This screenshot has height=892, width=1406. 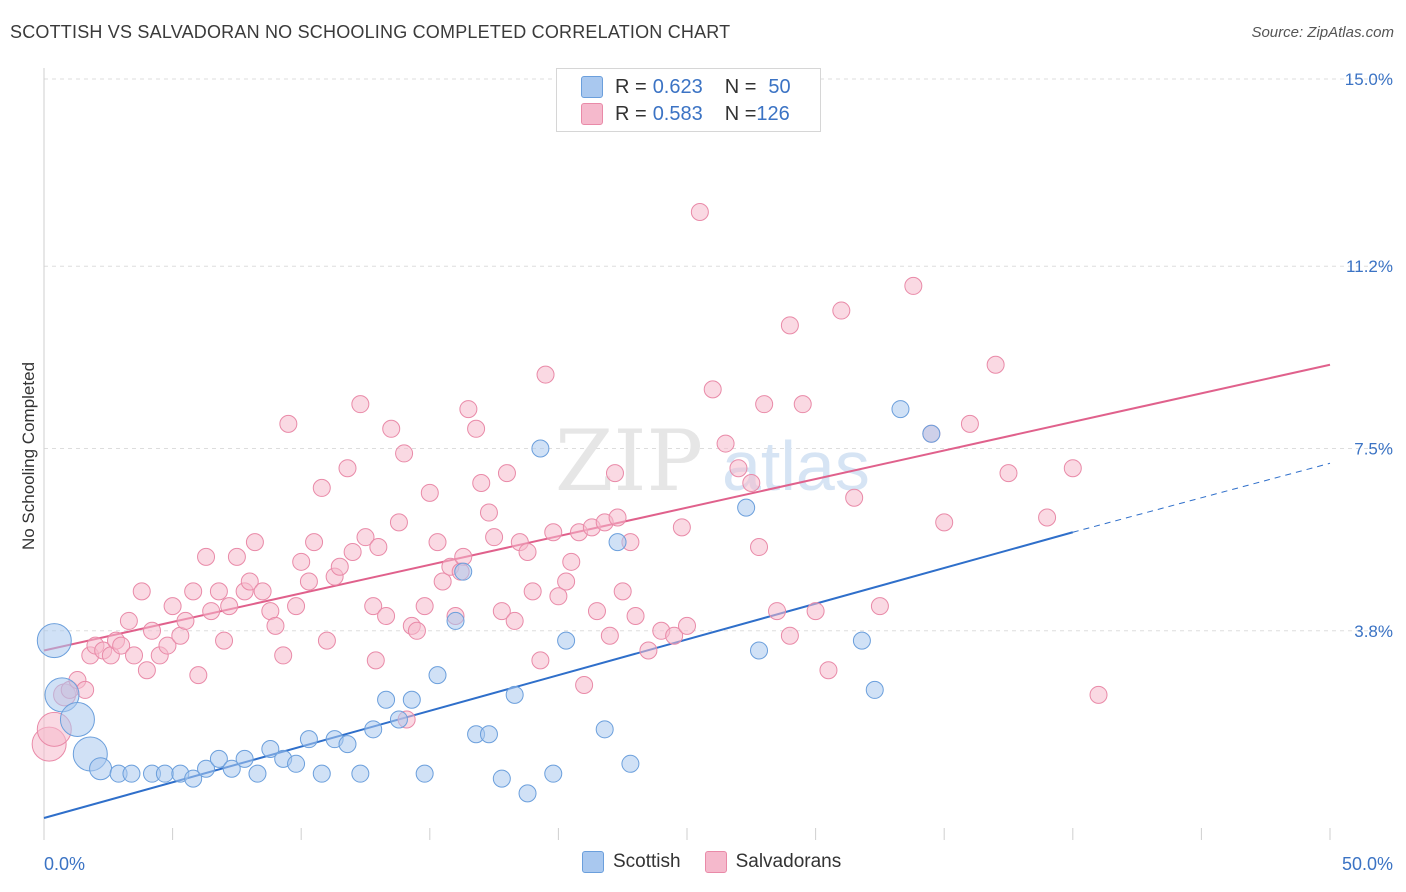 What do you see at coordinates (677, 113) in the screenshot?
I see `legend-r-value: 0.583` at bounding box center [677, 113].